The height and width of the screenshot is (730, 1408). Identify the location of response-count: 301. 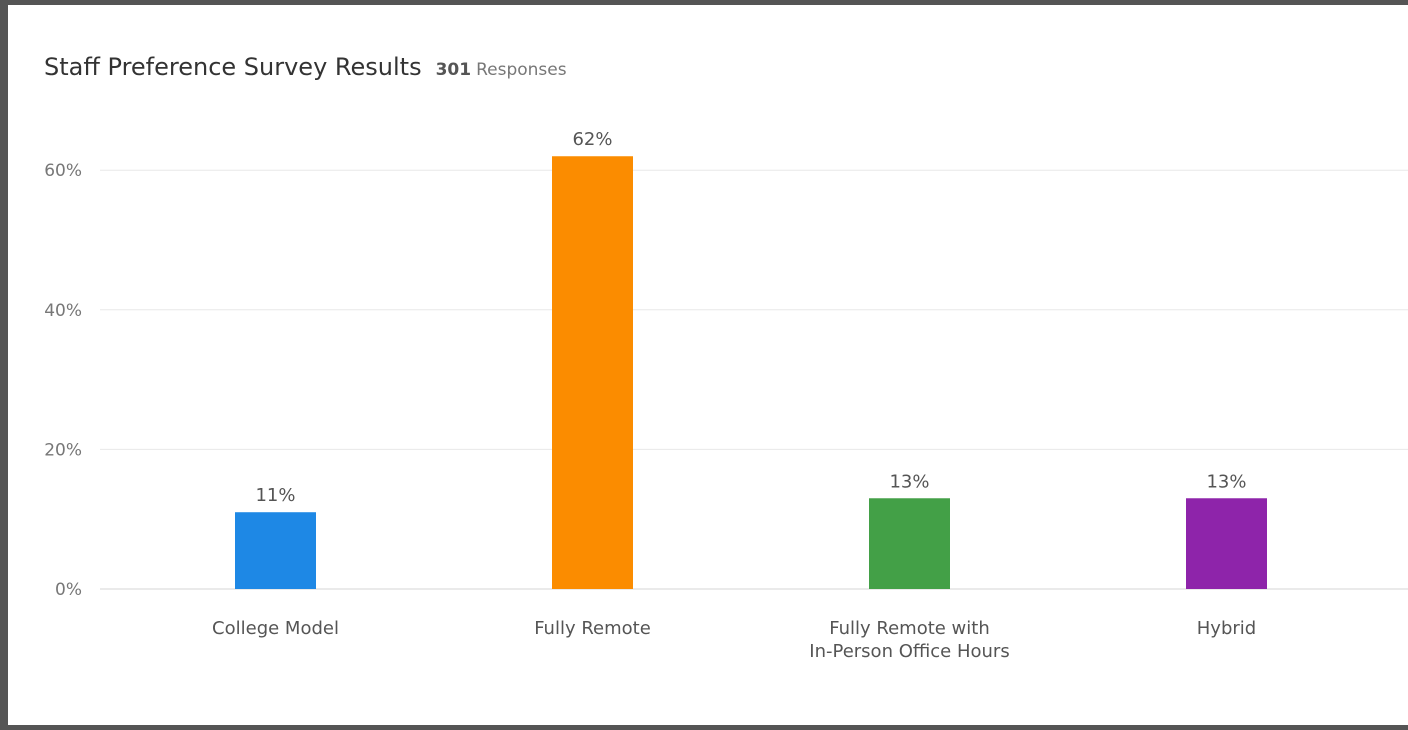
(453, 70).